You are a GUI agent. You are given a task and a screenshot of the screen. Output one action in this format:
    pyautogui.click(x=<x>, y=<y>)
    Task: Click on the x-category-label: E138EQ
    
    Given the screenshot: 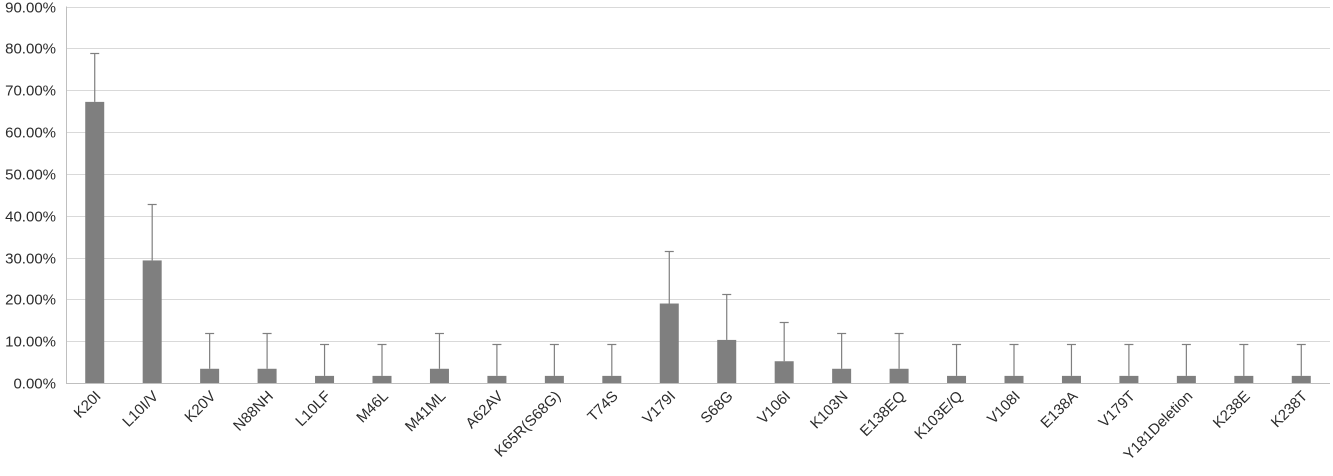 What is the action you would take?
    pyautogui.click(x=883, y=414)
    